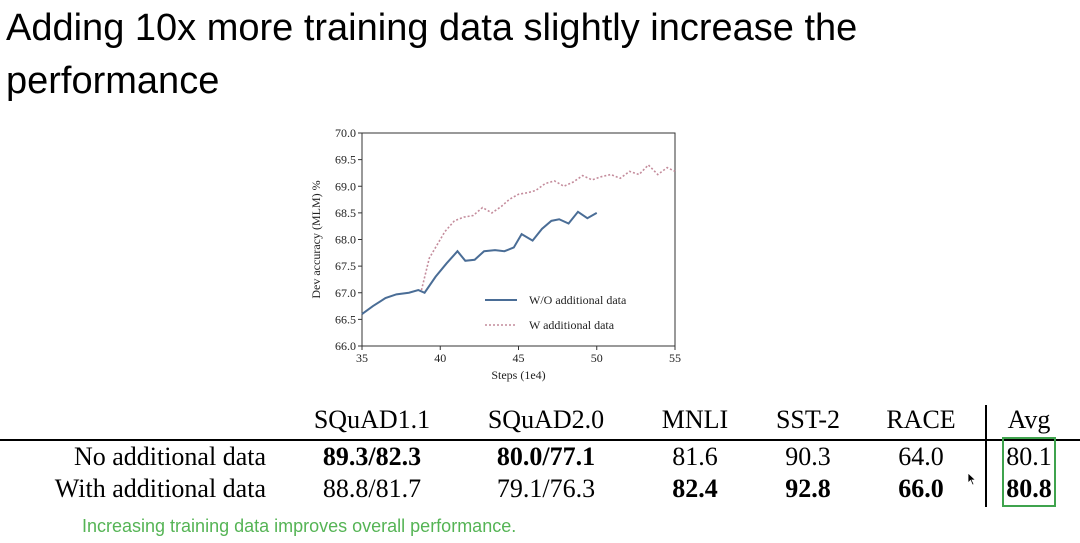 The image size is (1080, 543). What do you see at coordinates (572, 325) in the screenshot?
I see `legend-label-2: W additional data` at bounding box center [572, 325].